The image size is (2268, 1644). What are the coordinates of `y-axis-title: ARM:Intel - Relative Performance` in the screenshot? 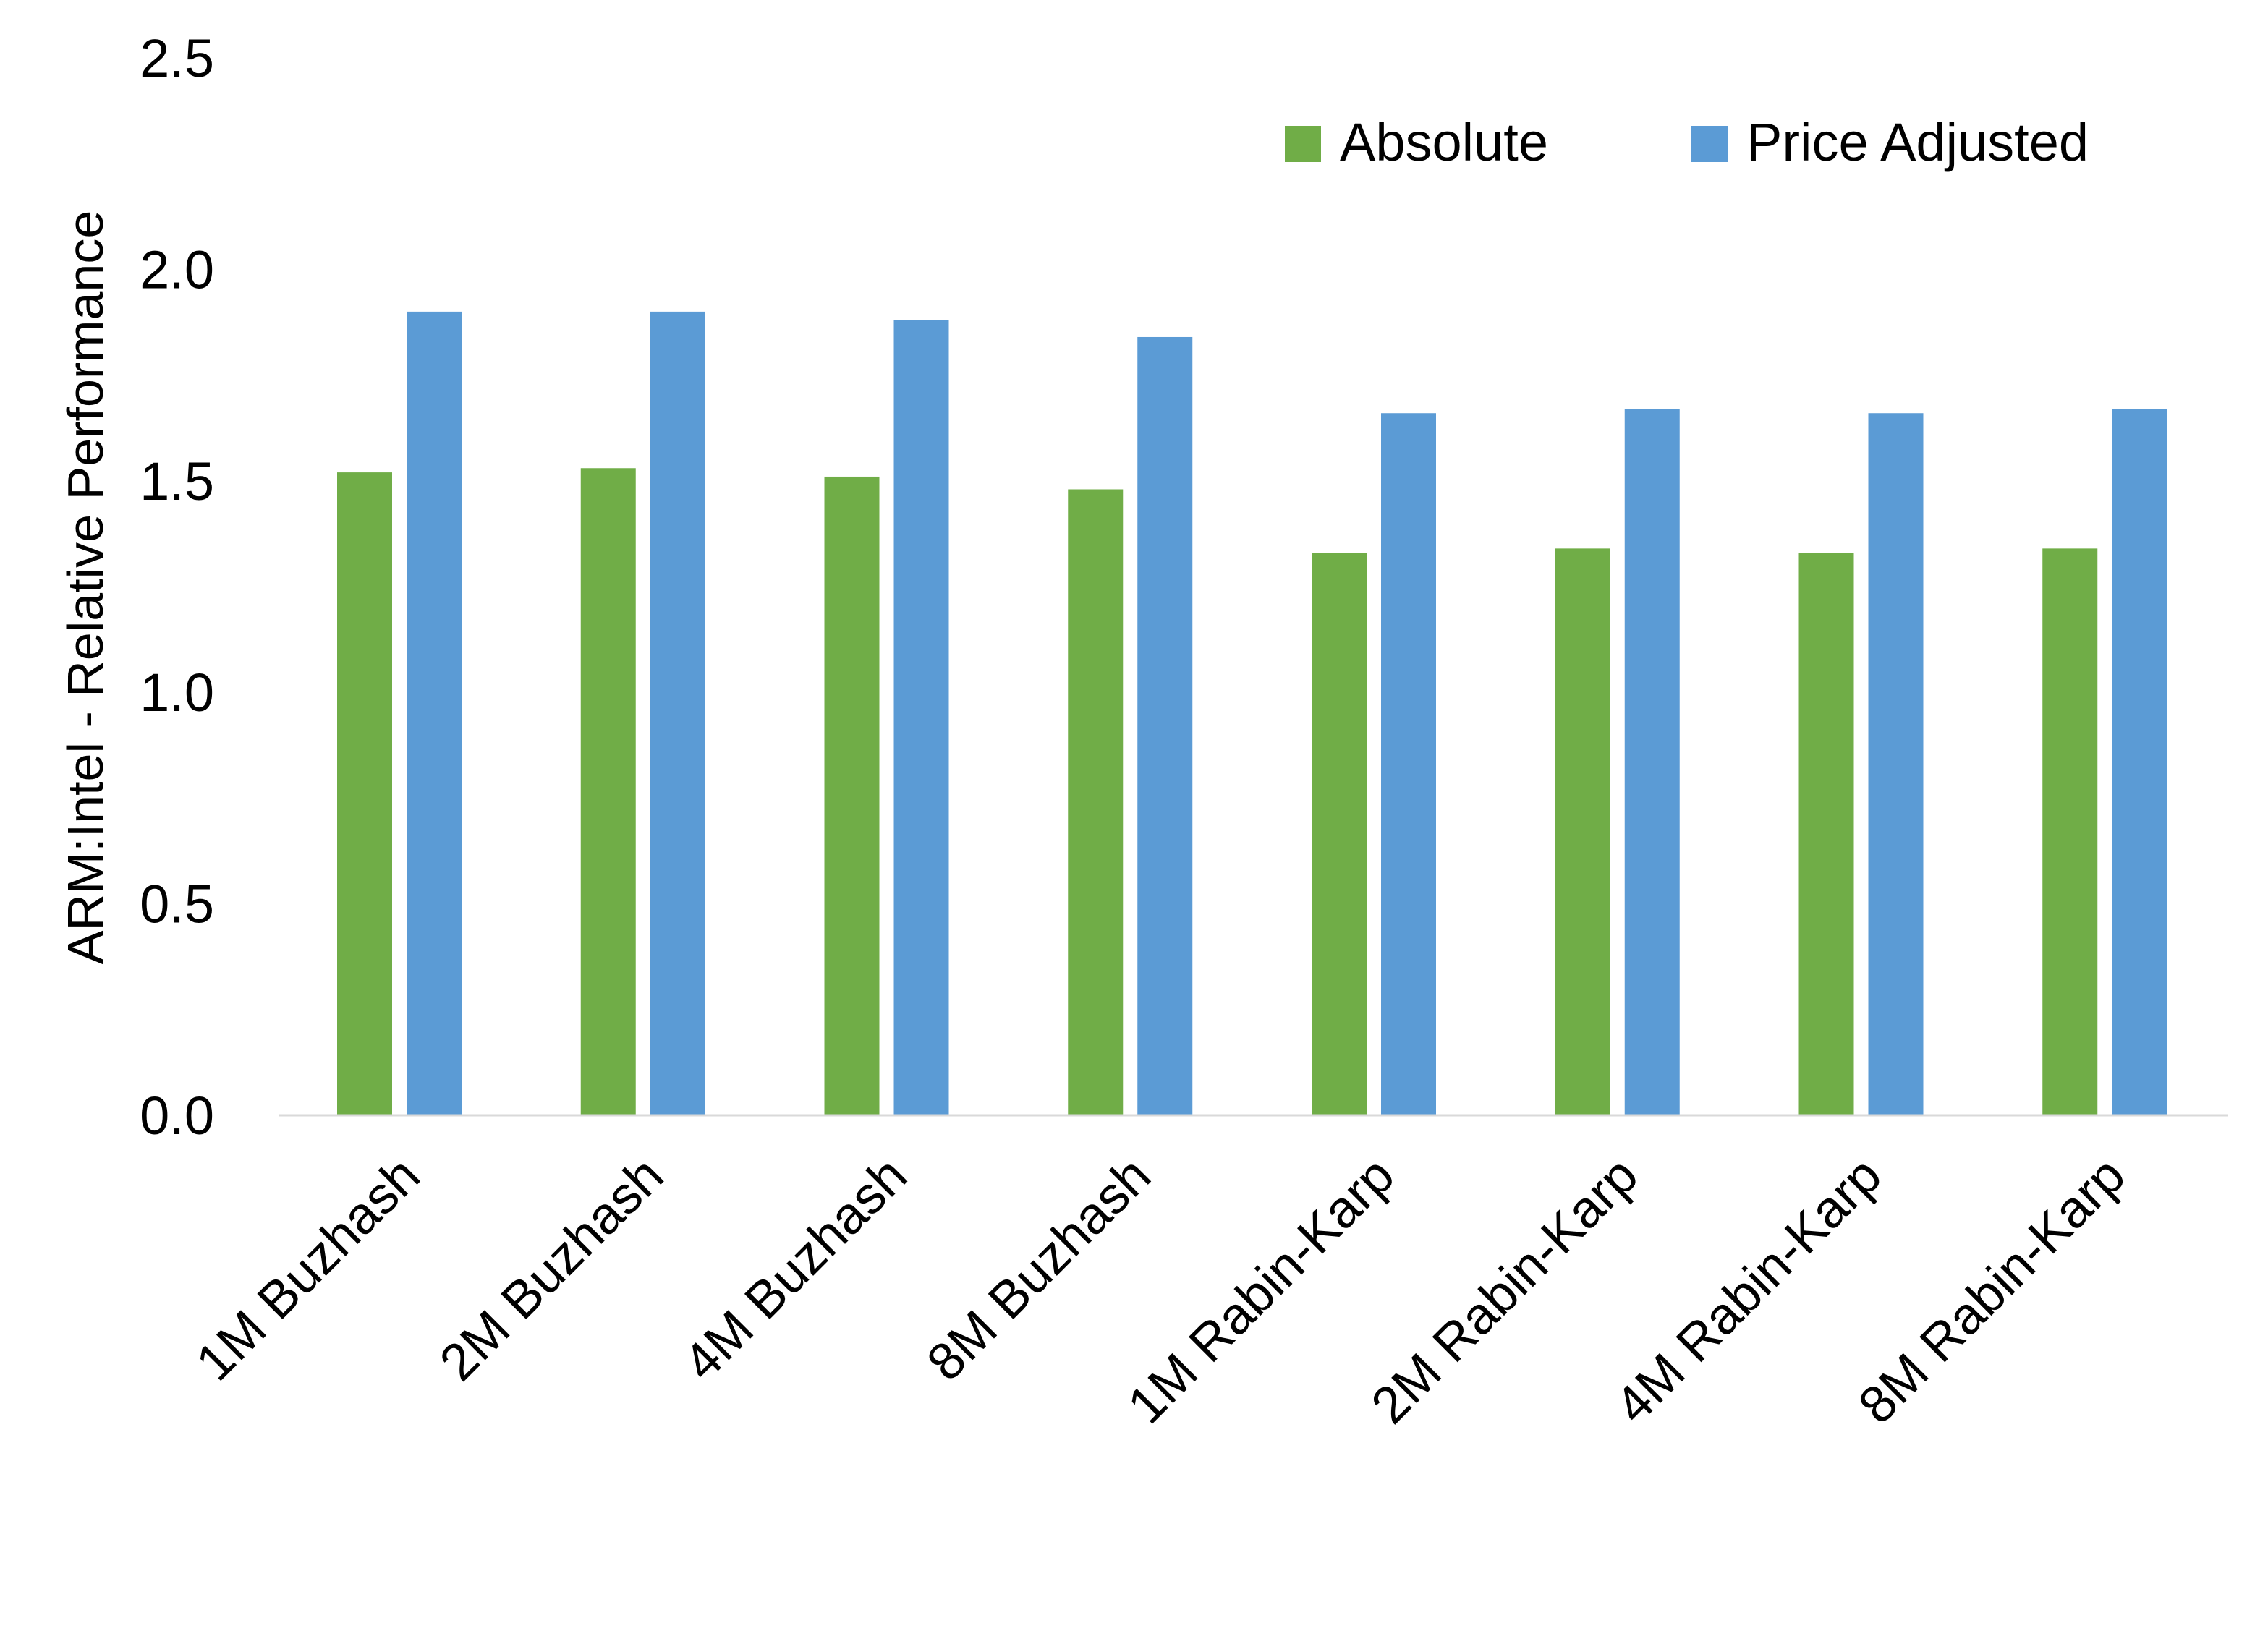 It's located at (85, 587).